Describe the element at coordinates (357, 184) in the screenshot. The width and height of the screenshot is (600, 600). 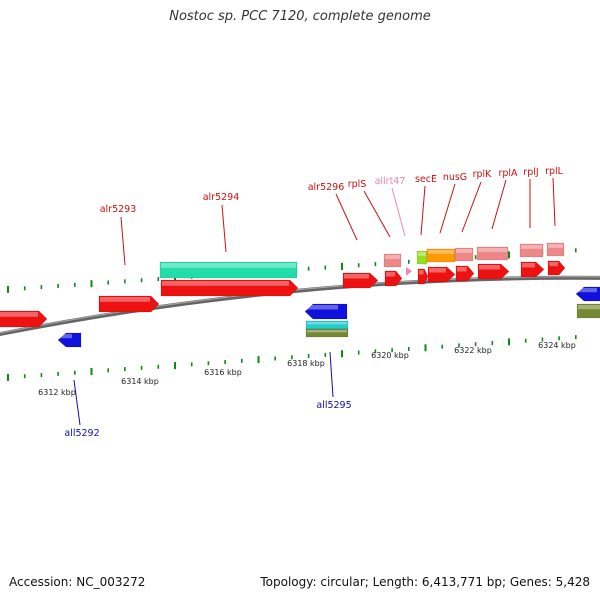
I see `gene-label-rplS: rplS` at that location.